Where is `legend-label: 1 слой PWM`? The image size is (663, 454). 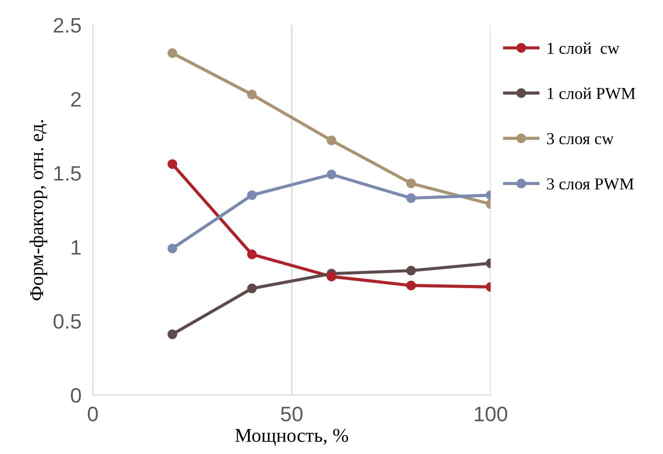 legend-label: 1 слой PWM is located at coordinates (592, 94).